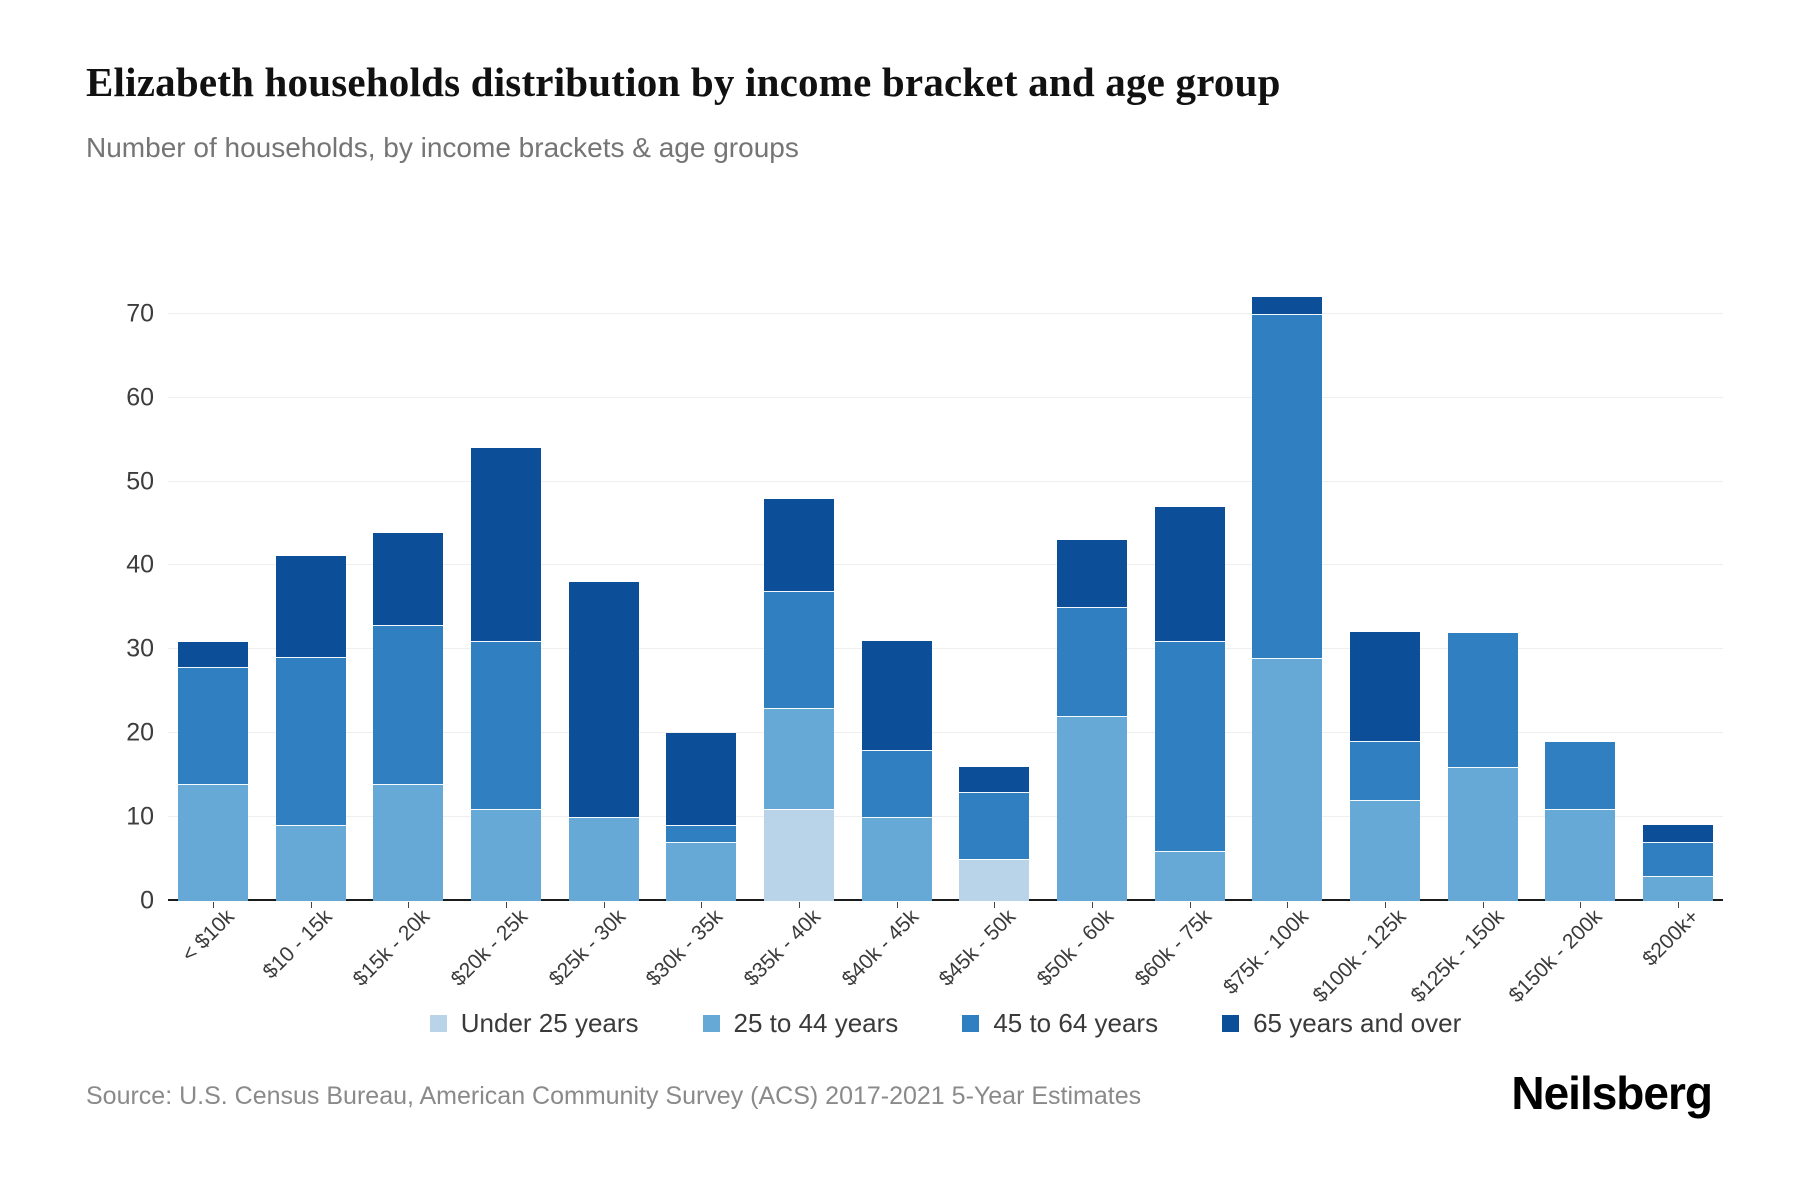 The width and height of the screenshot is (1800, 1200). What do you see at coordinates (1560, 652) in the screenshot?
I see `bar-150k-200k: $150k - 200k` at bounding box center [1560, 652].